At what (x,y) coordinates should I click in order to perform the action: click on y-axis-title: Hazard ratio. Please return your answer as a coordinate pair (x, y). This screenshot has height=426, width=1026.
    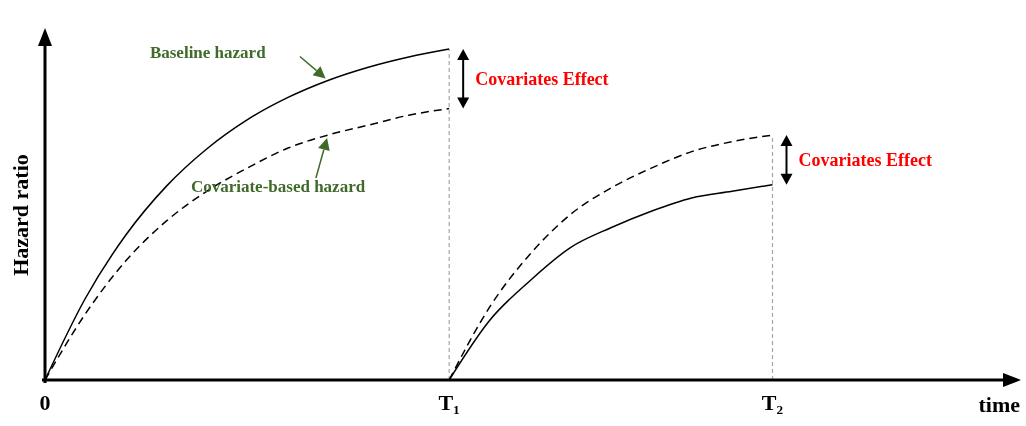
    Looking at the image, I should click on (20, 215).